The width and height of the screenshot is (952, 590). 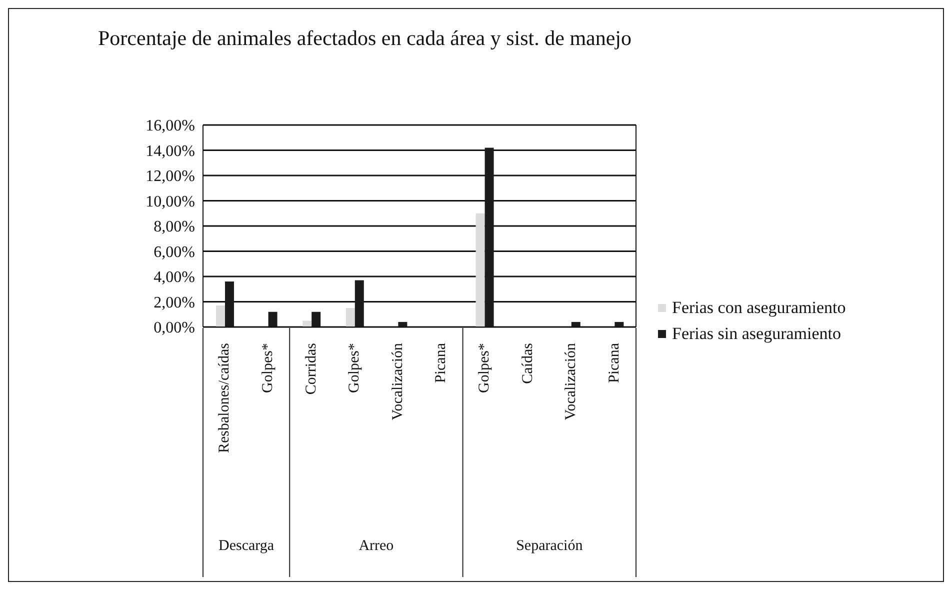 What do you see at coordinates (247, 546) in the screenshot?
I see `text: Descarga` at bounding box center [247, 546].